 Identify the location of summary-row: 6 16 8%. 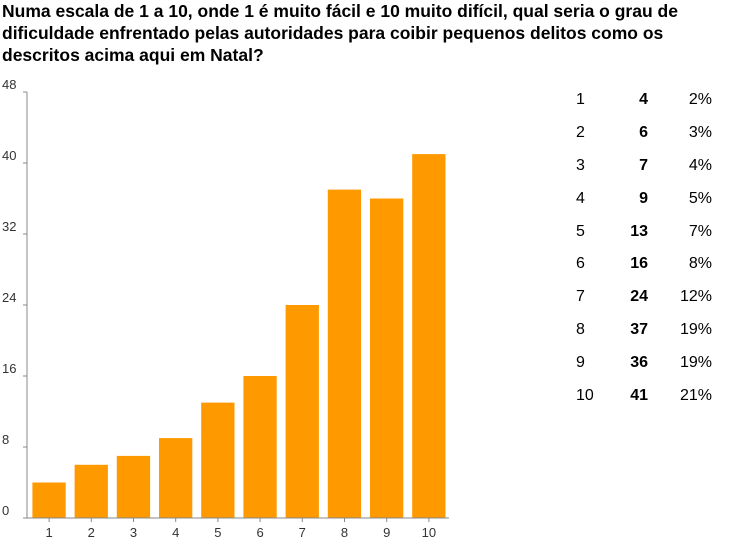
(641, 264).